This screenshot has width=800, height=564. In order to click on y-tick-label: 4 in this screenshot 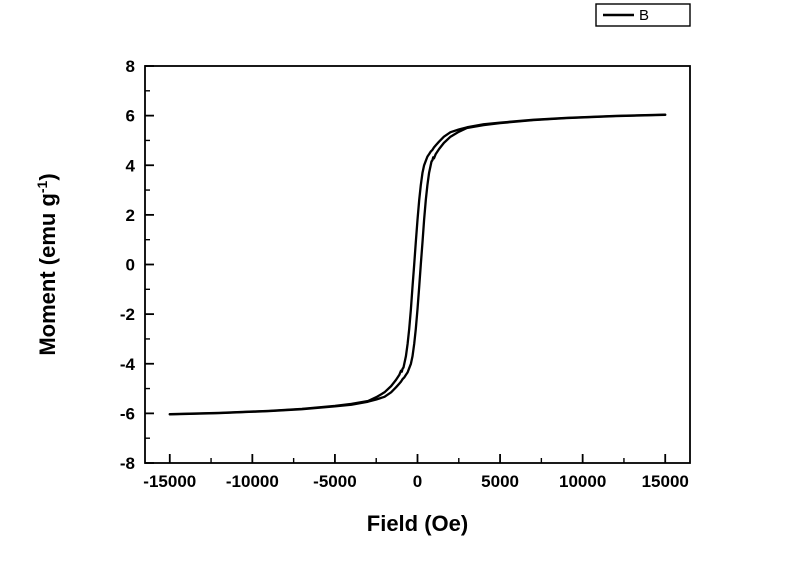, I will do `click(131, 165)`.